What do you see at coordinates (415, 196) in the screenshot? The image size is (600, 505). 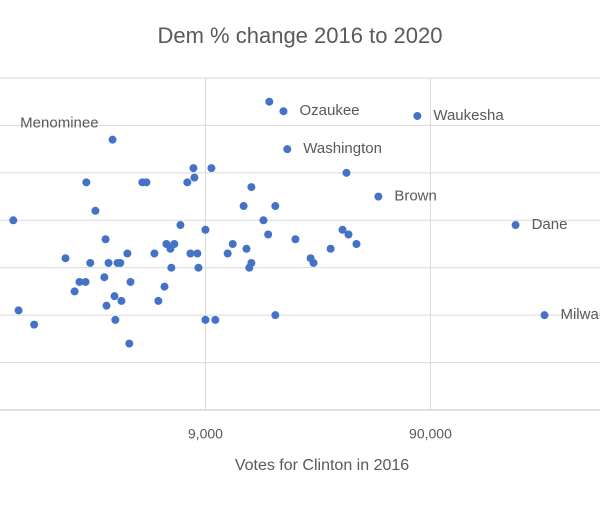 I see `point-label: Brown` at bounding box center [415, 196].